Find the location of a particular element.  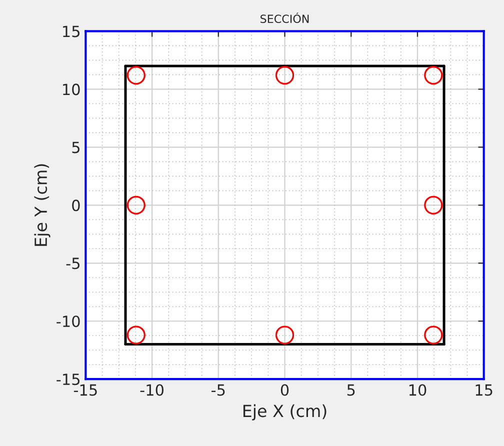

x-tick-label: -5 is located at coordinates (218, 390).